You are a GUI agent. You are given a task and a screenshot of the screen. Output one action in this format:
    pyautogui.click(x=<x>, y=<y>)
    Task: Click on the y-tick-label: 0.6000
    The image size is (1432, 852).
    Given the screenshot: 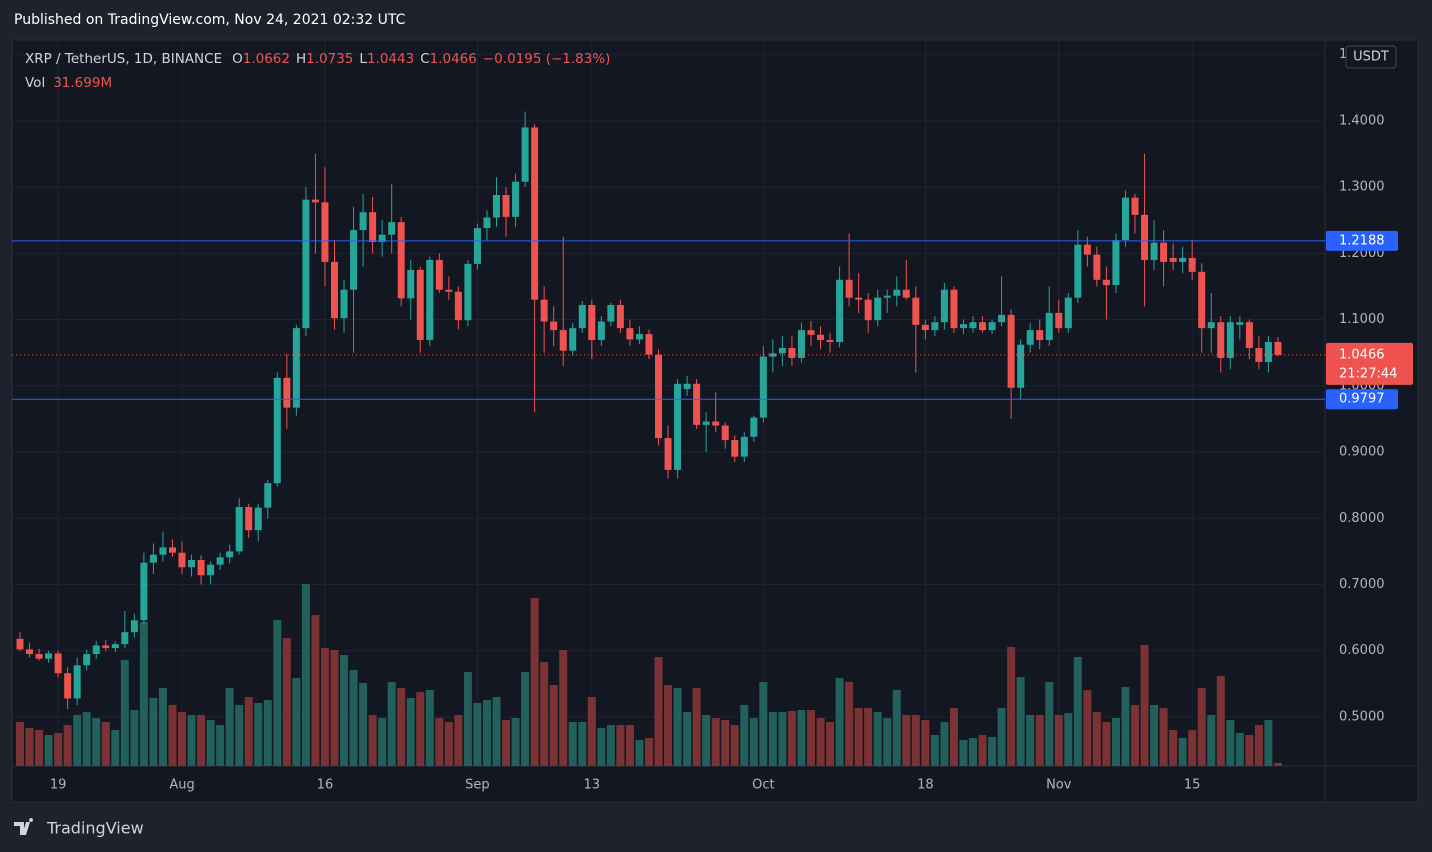 What is the action you would take?
    pyautogui.click(x=1362, y=650)
    